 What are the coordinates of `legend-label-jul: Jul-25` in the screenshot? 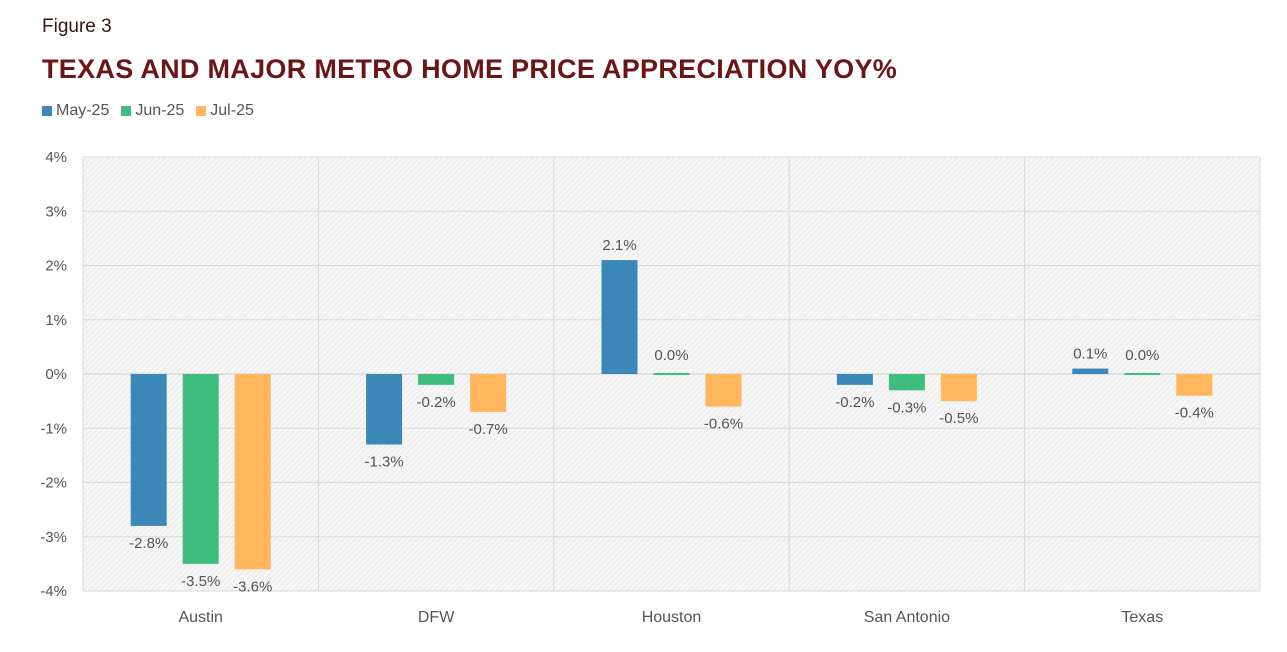 It's located at (232, 110).